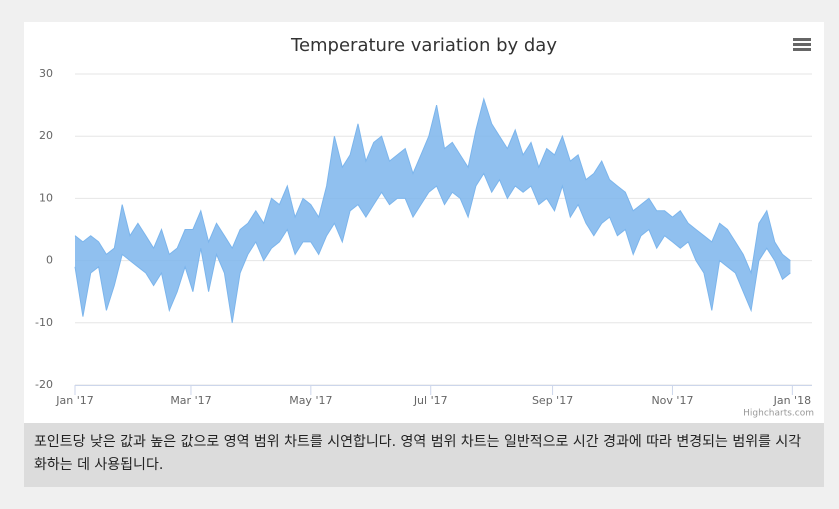  Describe the element at coordinates (44, 322) in the screenshot. I see `y-tick-label: -10` at that location.